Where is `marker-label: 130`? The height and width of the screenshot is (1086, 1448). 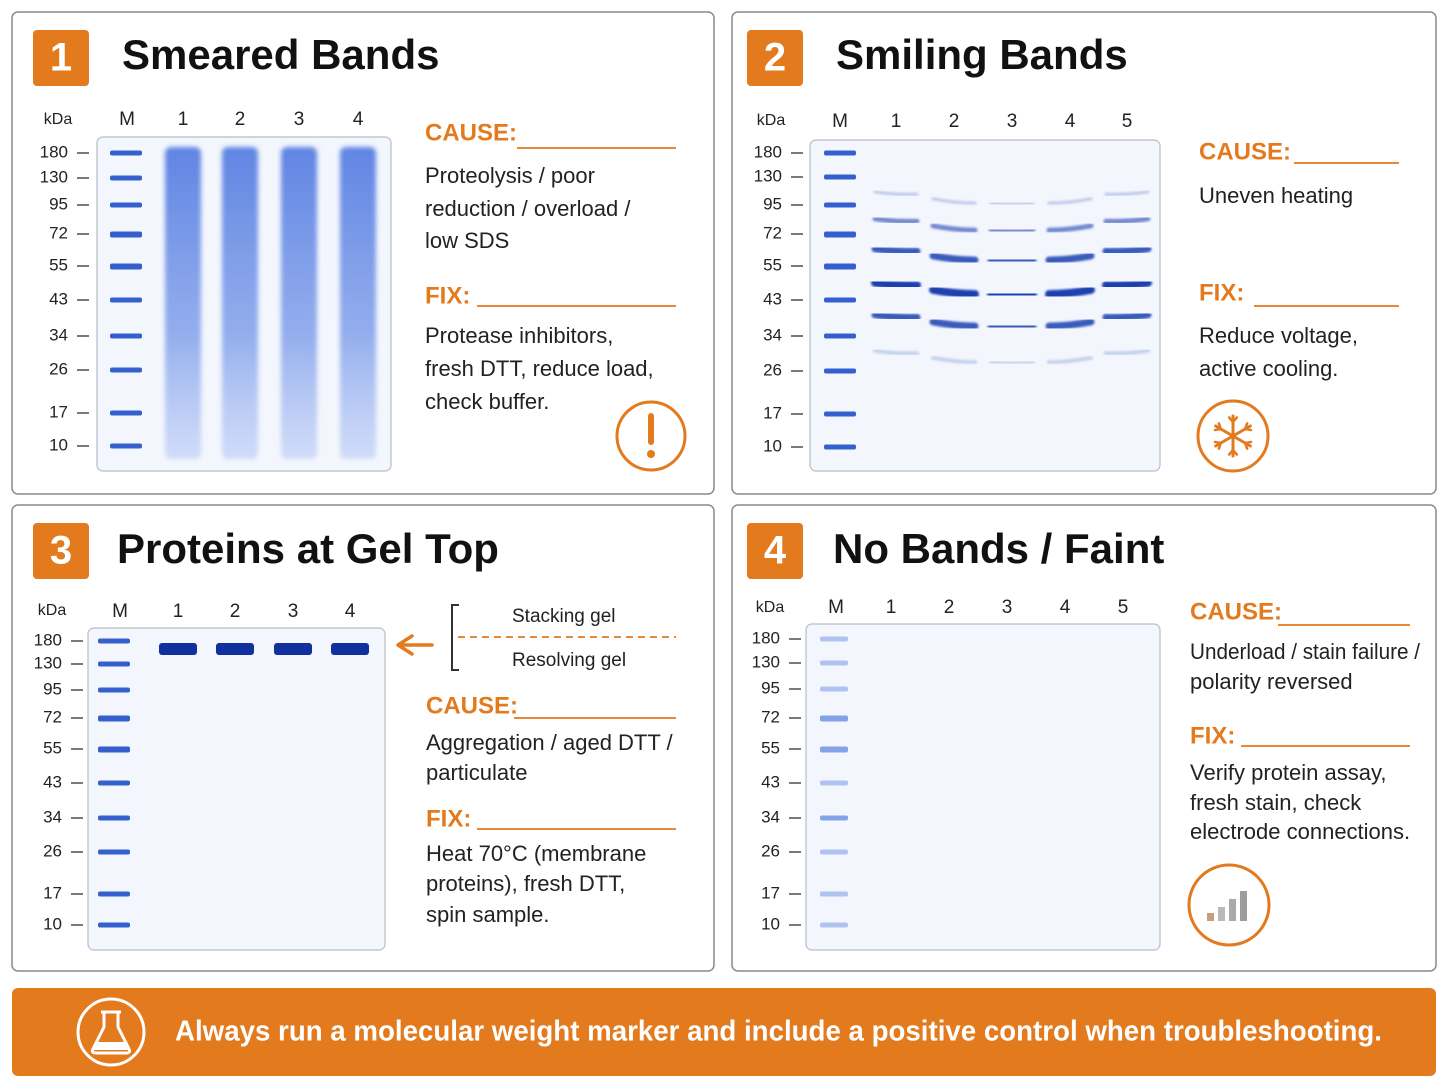
marker-label: 130 is located at coordinates (768, 175).